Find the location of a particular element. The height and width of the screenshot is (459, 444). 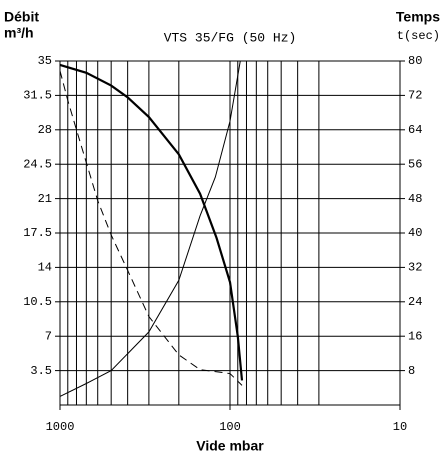

x-tick-label: 10 is located at coordinates (400, 427).